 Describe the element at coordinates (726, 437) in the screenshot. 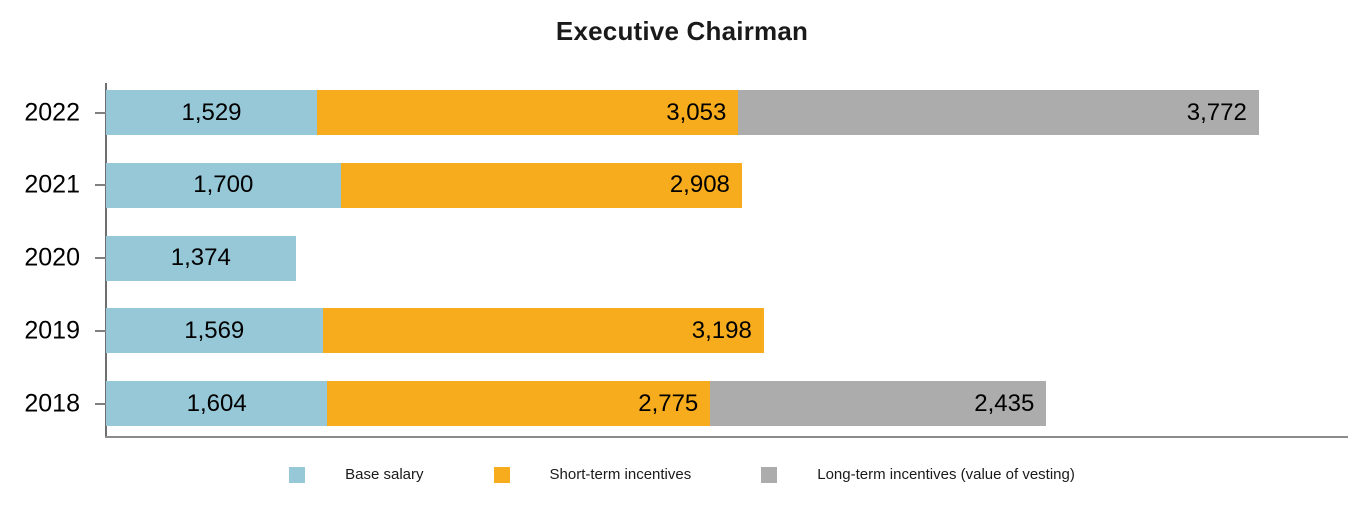

I see `x-axis-line` at that location.